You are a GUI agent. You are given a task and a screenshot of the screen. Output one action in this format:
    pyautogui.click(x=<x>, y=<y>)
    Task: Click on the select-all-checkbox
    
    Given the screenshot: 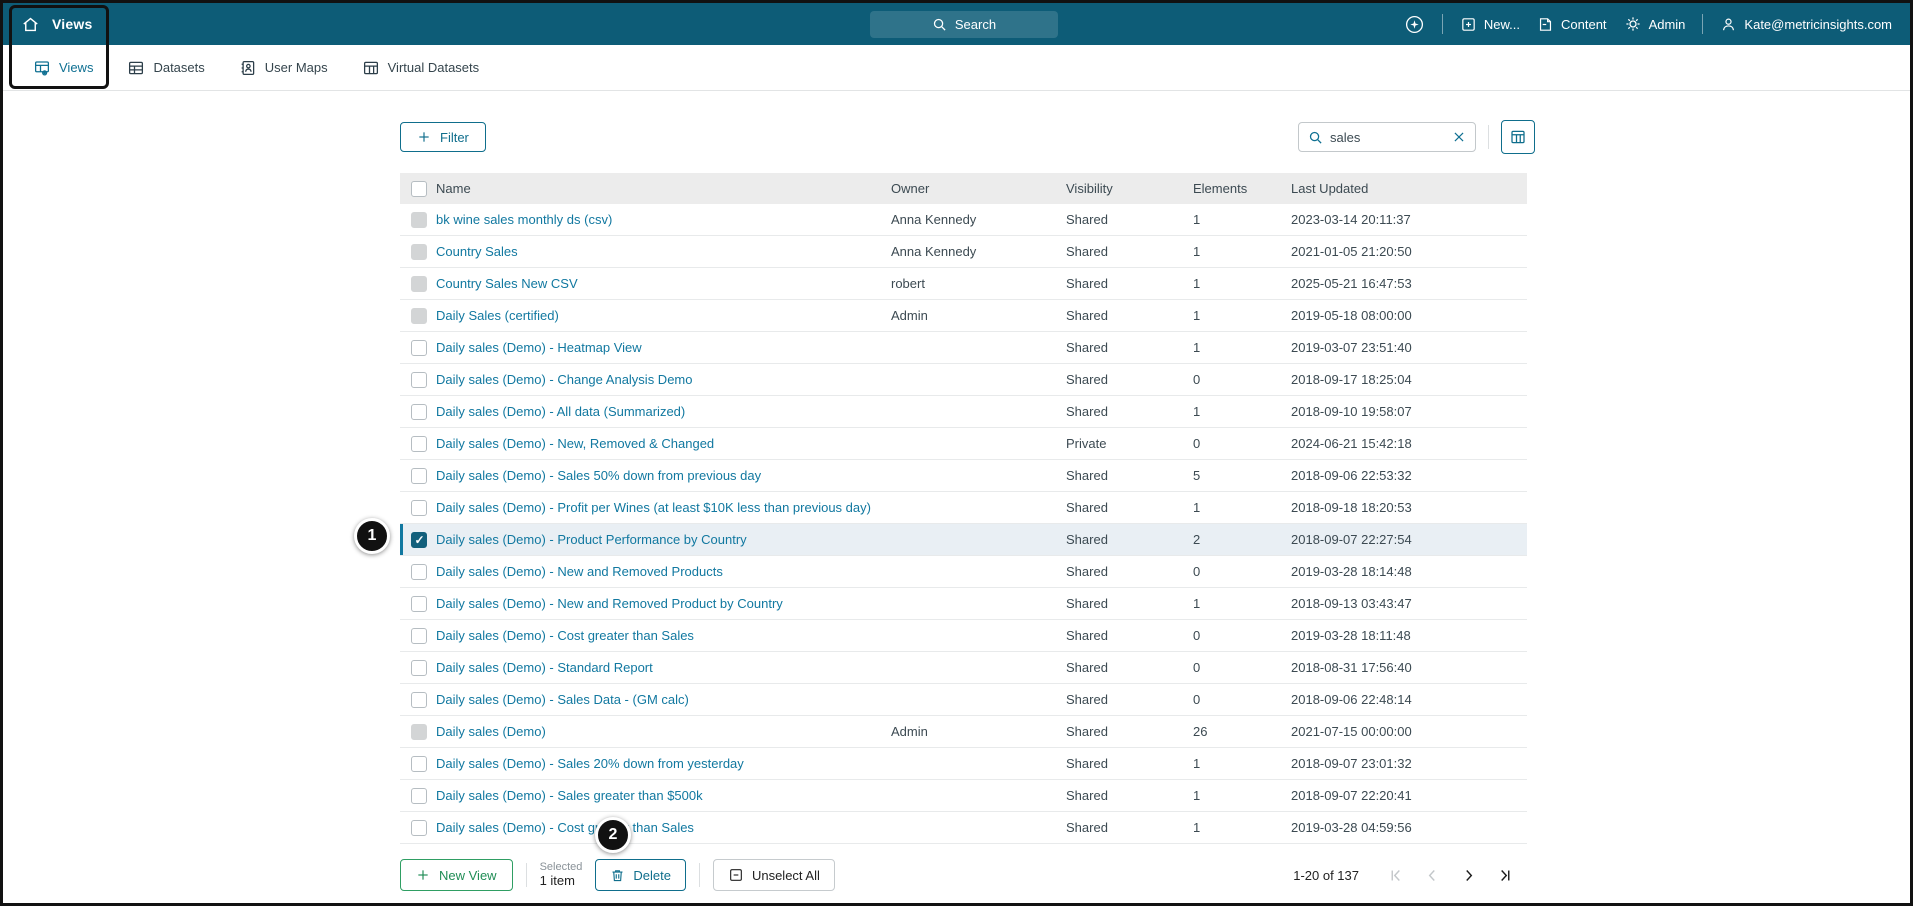 What is the action you would take?
    pyautogui.click(x=419, y=188)
    